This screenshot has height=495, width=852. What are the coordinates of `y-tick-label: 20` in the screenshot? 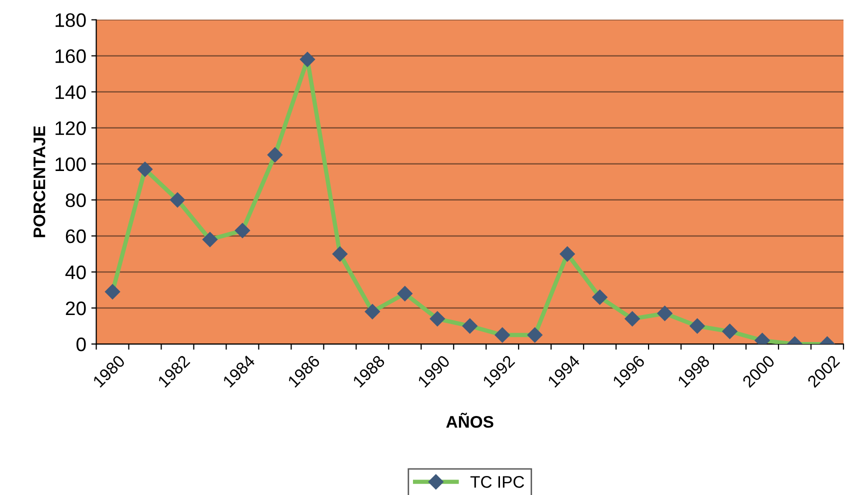 It's located at (76, 308).